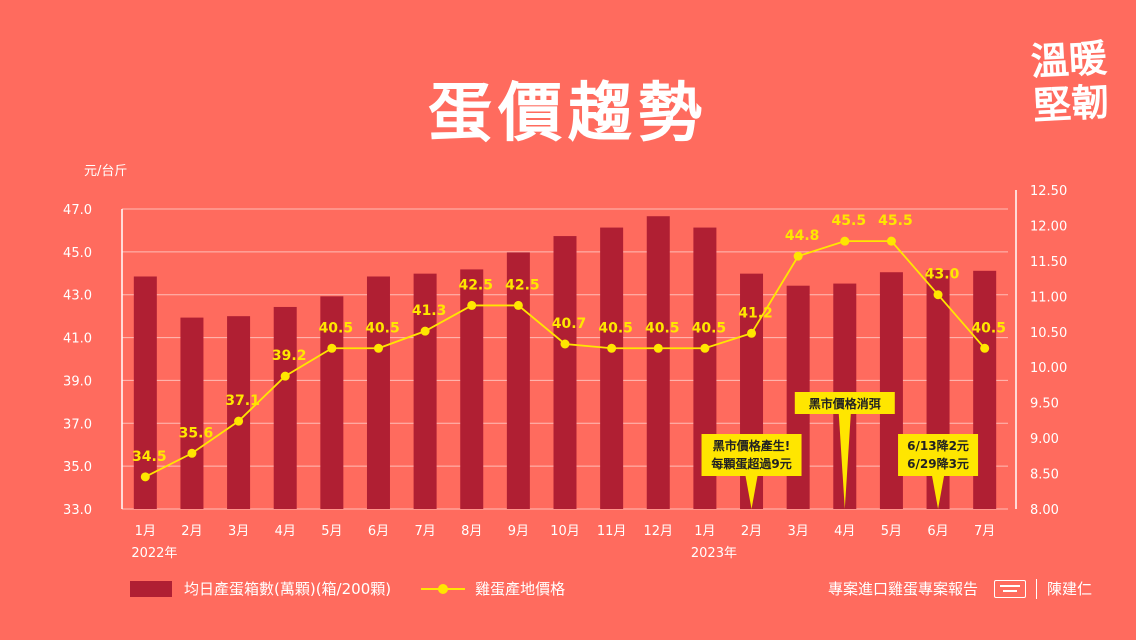 This screenshot has width=1136, height=640. I want to click on price-data-label: 34.5, so click(149, 457).